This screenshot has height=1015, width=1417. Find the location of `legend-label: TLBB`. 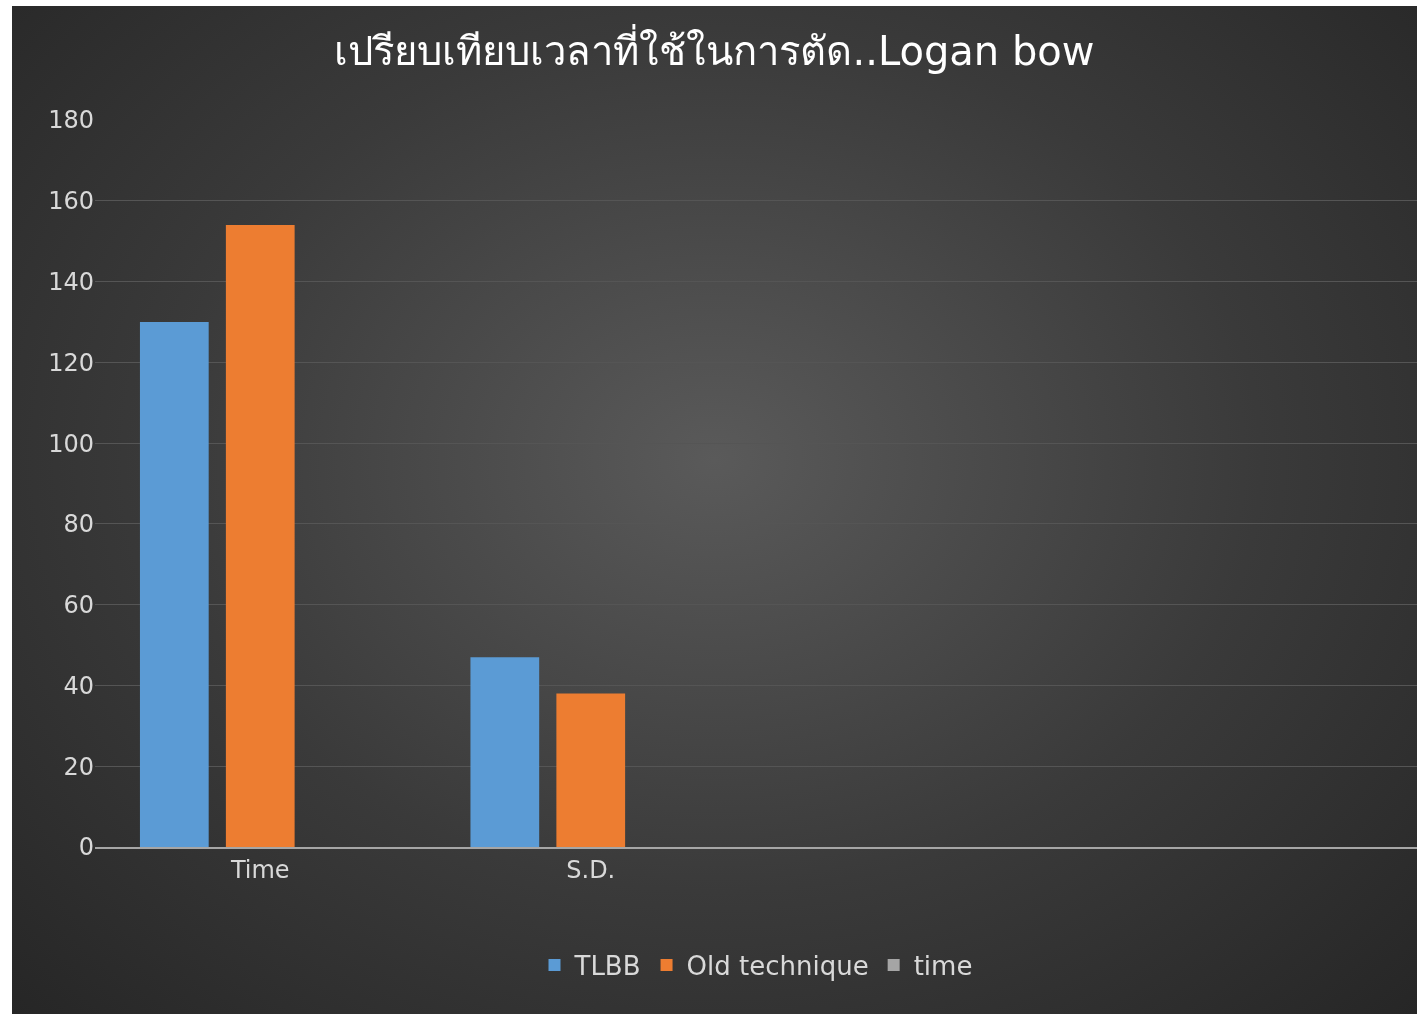

legend-label: TLBB is located at coordinates (607, 966).